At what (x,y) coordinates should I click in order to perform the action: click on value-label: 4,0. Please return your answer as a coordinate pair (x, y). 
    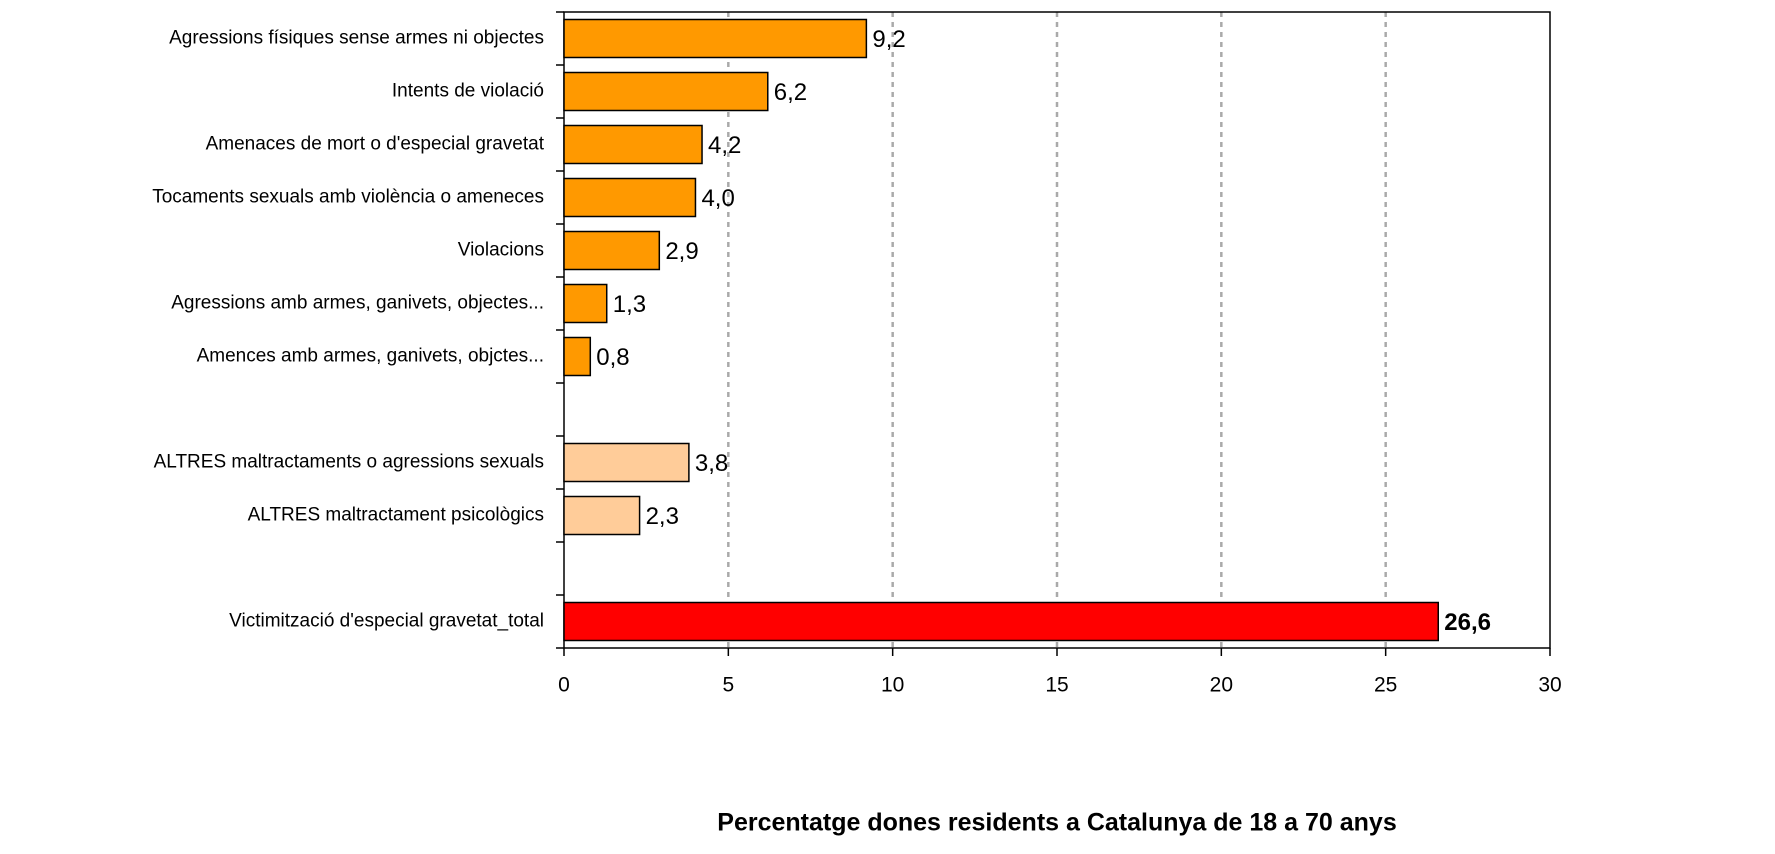
    Looking at the image, I should click on (717, 198).